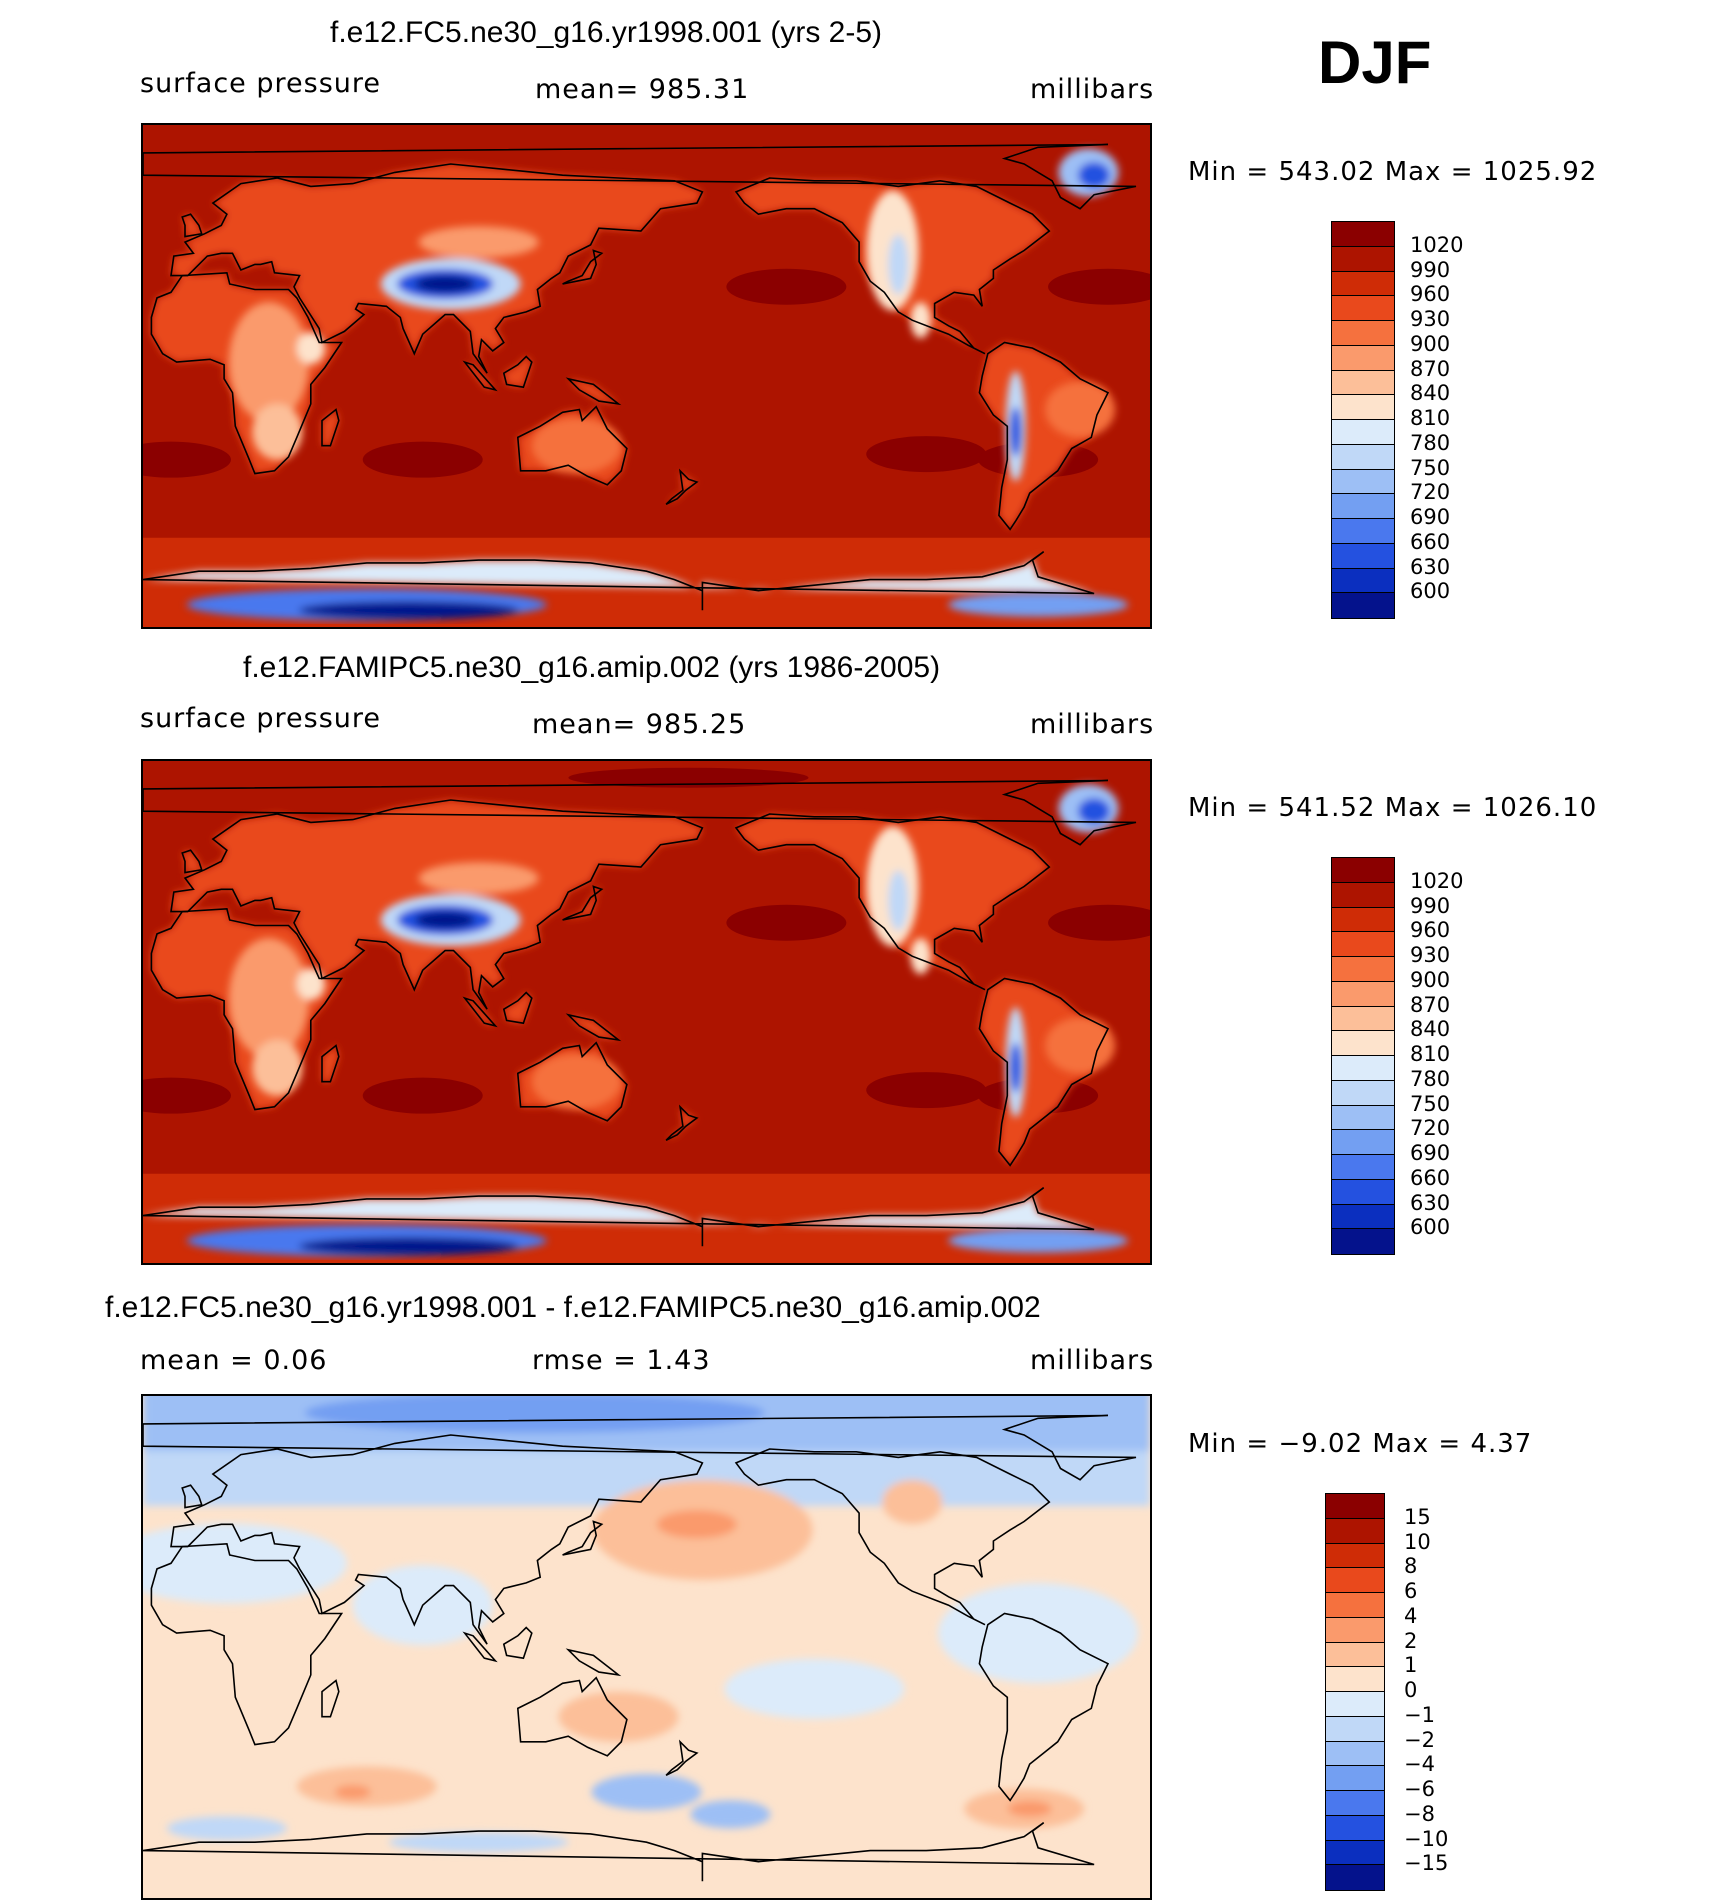  What do you see at coordinates (260, 718) in the screenshot?
I see `panel-2-variable-label: surface pressure` at bounding box center [260, 718].